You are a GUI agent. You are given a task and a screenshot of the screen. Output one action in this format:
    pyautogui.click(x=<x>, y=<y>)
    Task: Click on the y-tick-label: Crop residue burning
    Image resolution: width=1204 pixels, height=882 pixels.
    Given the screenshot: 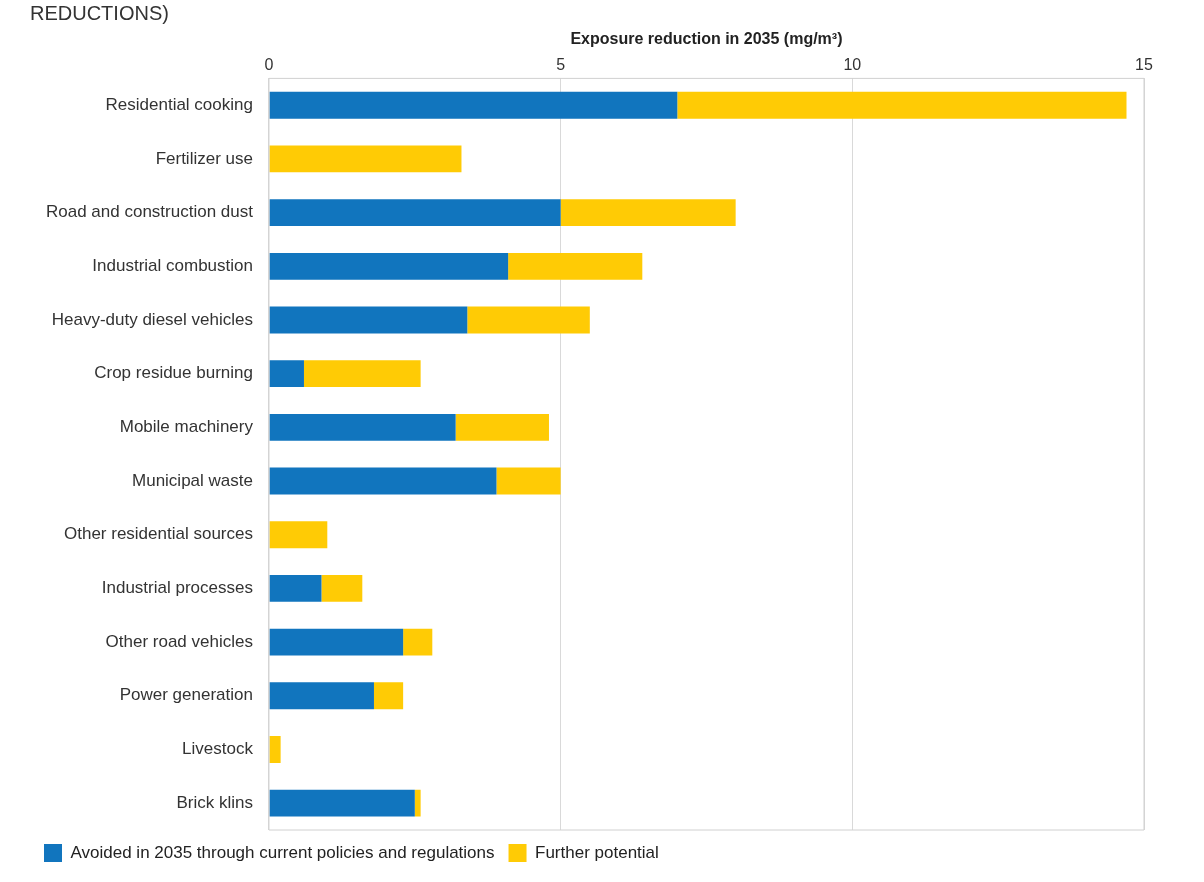 What is the action you would take?
    pyautogui.click(x=173, y=373)
    